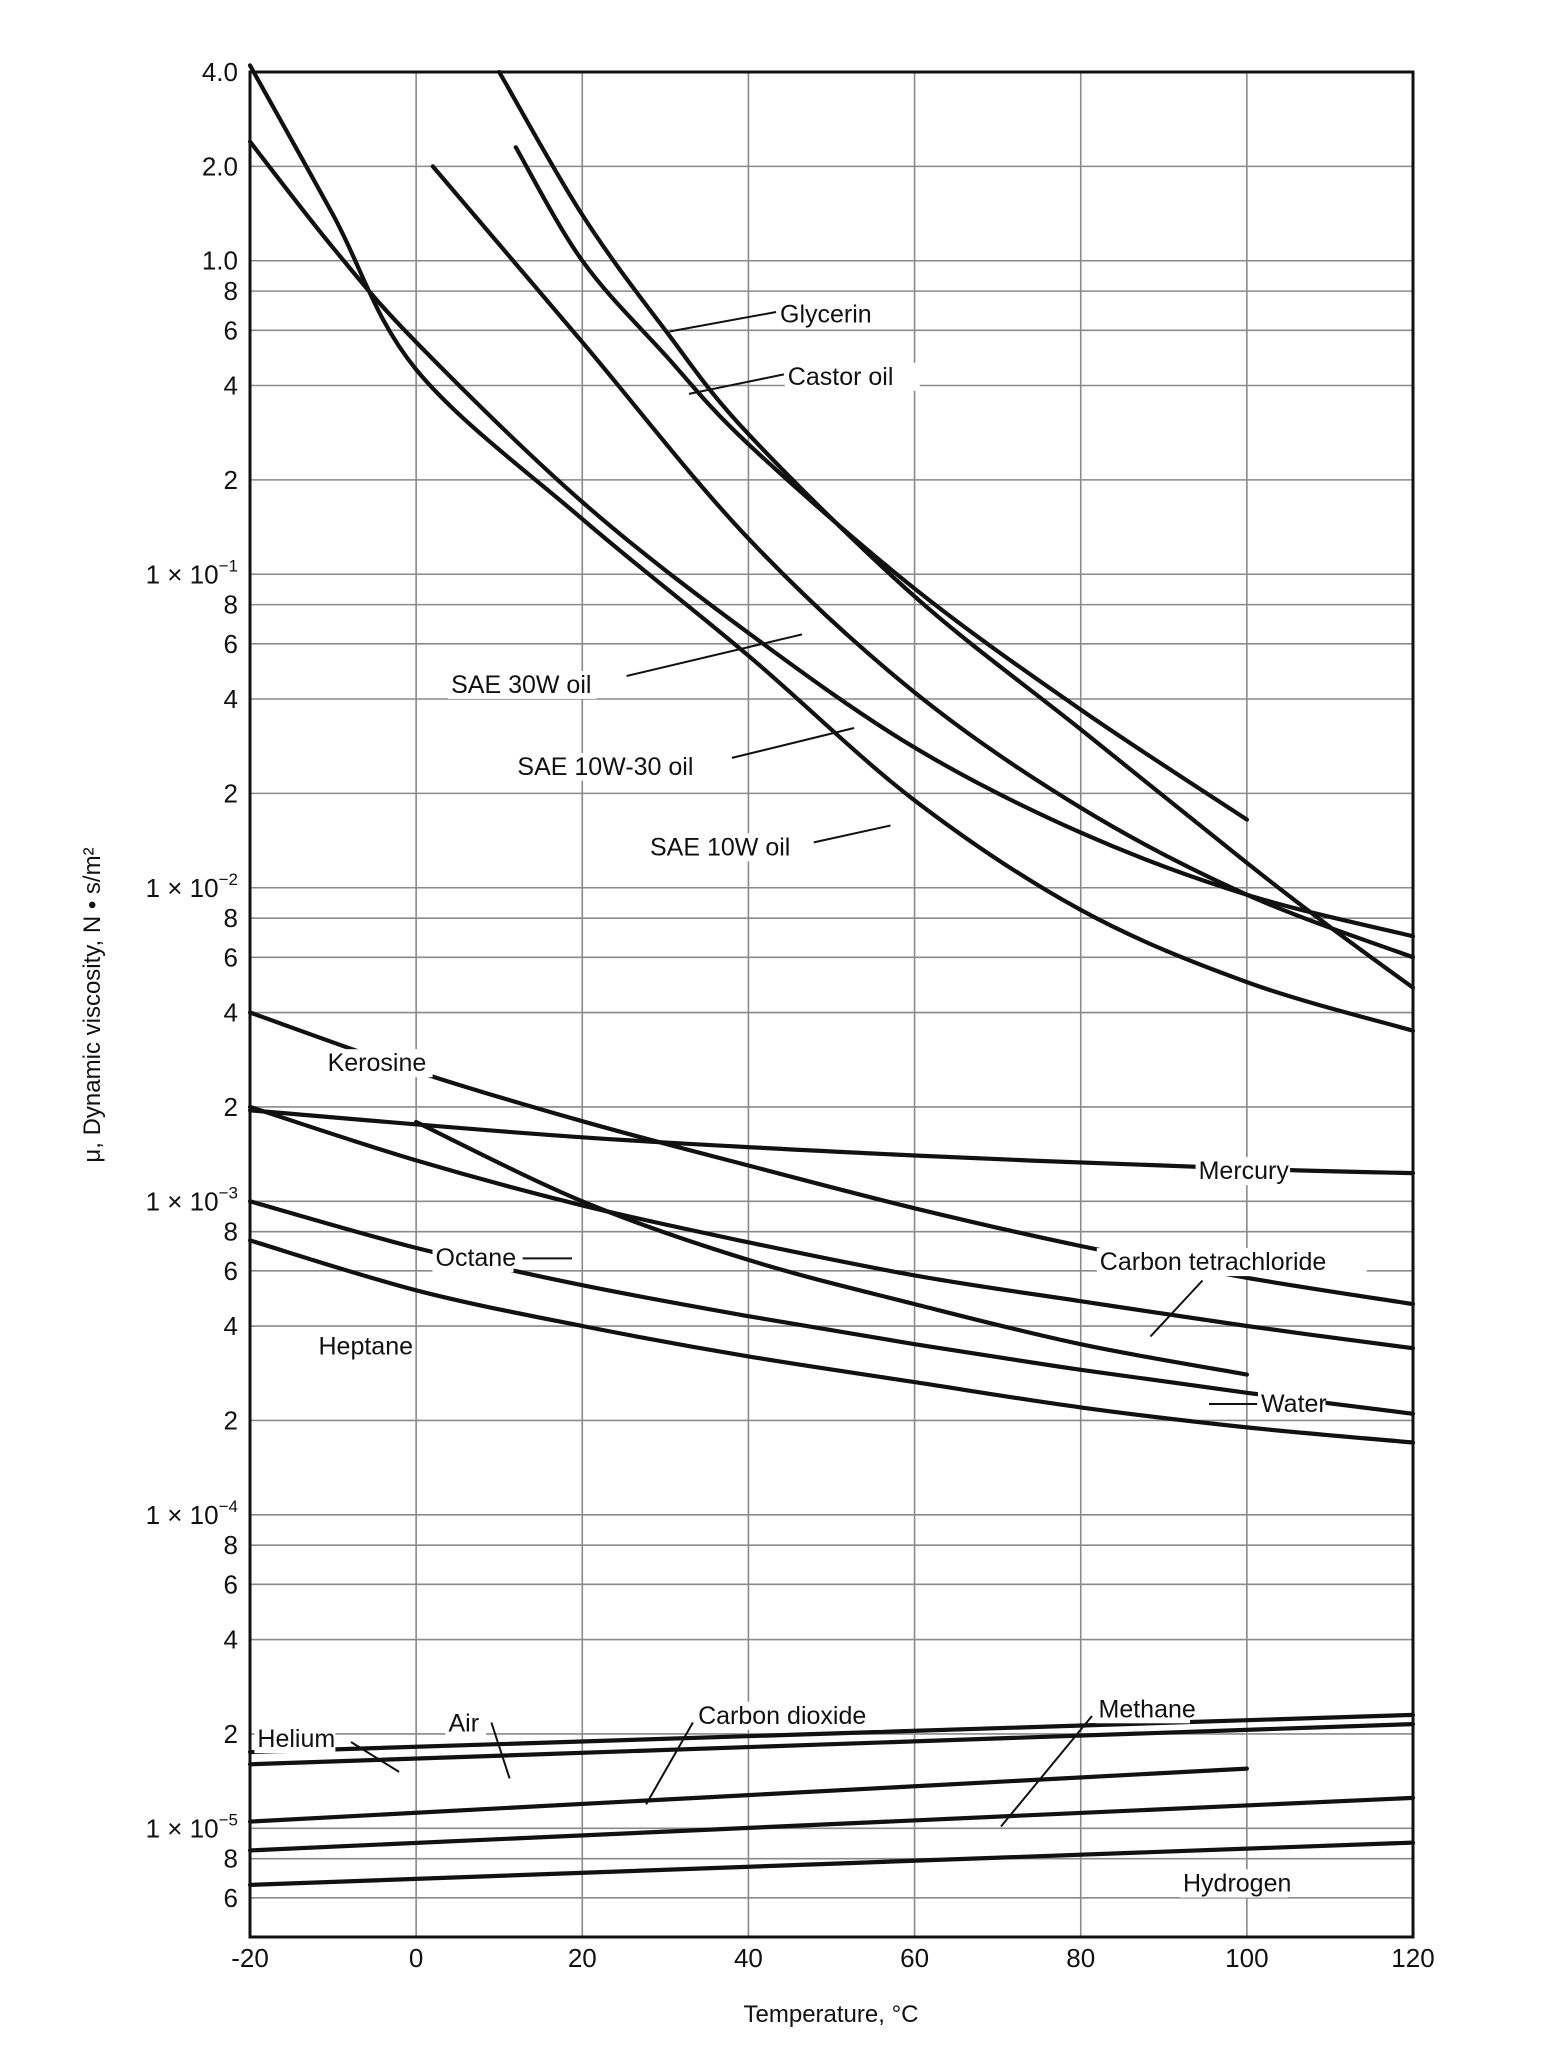  I want to click on label-bg-water, so click(1292, 1403).